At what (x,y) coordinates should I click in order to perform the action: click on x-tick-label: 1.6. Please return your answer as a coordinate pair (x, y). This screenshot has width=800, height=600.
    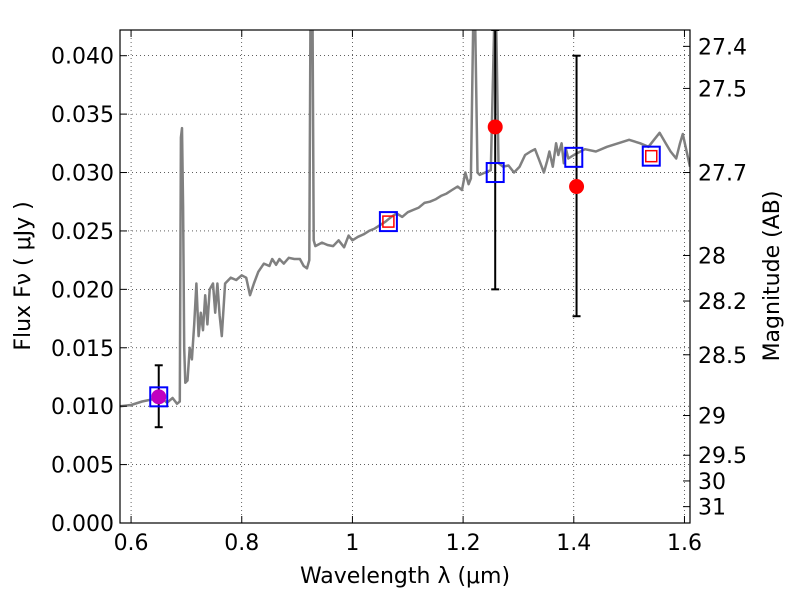
    Looking at the image, I should click on (684, 543).